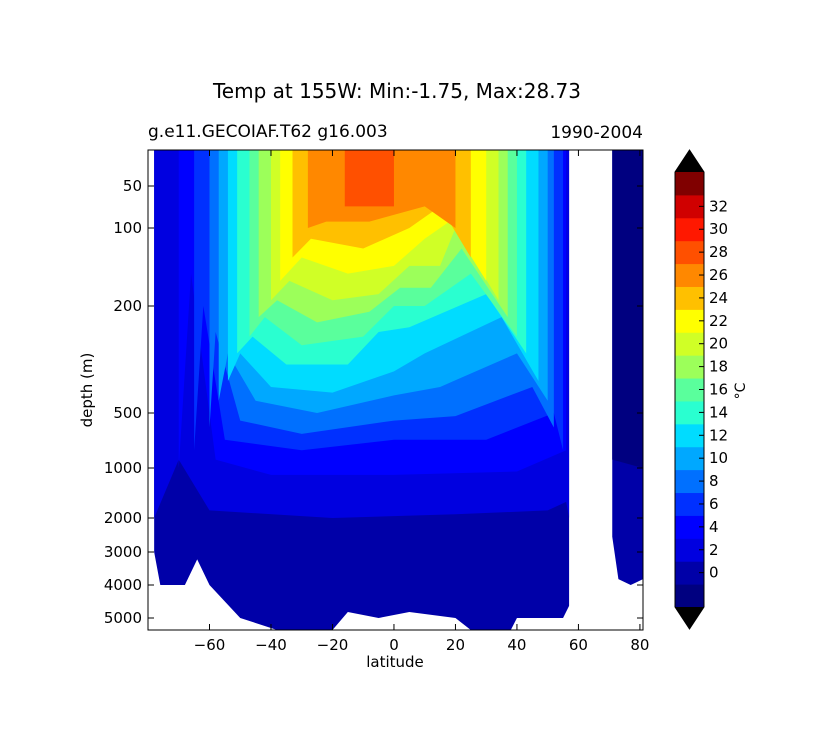 This screenshot has height=751, width=832. Describe the element at coordinates (591, 390) in the screenshot. I see `land-gap` at that location.